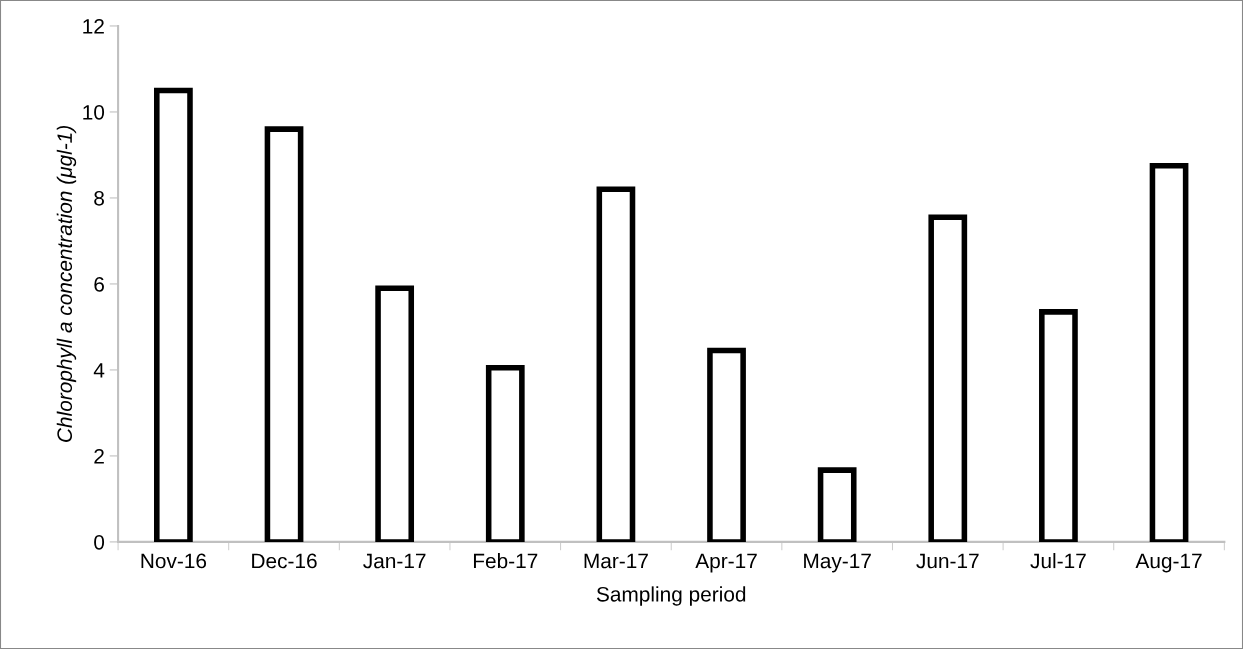  Describe the element at coordinates (66, 284) in the screenshot. I see `y-axis-title: Chlorophyll a concentration (μgl-1)` at that location.